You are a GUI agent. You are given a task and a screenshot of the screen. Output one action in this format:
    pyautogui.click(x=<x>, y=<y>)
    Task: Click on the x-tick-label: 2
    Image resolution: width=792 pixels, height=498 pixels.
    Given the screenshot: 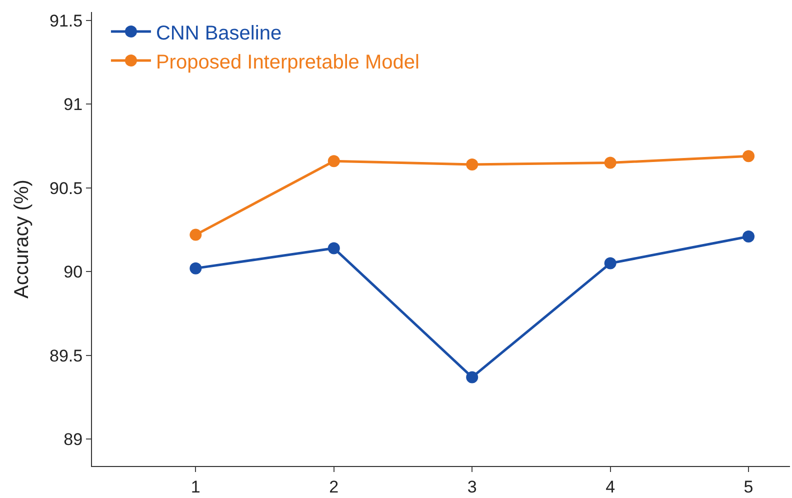 What is the action you would take?
    pyautogui.click(x=334, y=486)
    